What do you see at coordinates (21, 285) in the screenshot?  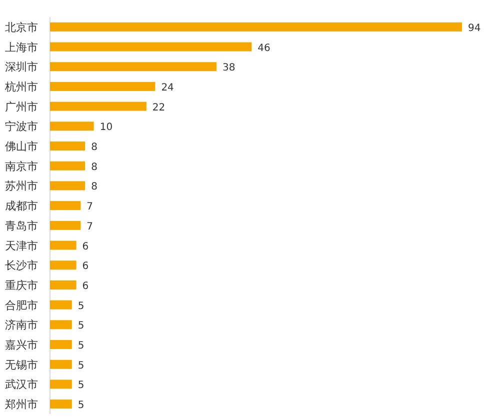 I see `category-label: 重庆市` at bounding box center [21, 285].